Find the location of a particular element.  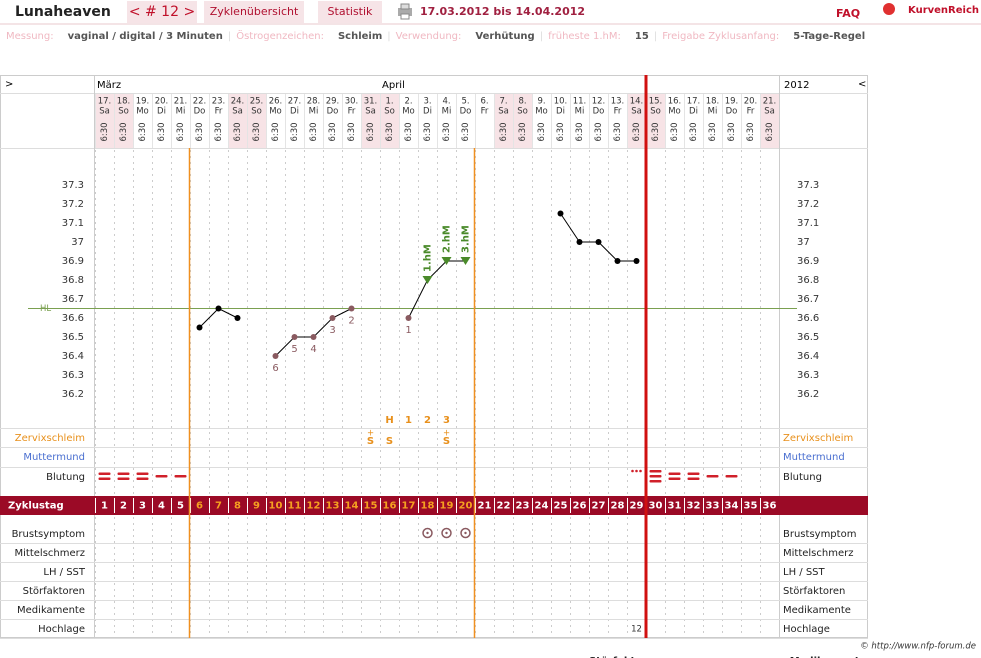

y-tick-label: 37.2 is located at coordinates (73, 204).